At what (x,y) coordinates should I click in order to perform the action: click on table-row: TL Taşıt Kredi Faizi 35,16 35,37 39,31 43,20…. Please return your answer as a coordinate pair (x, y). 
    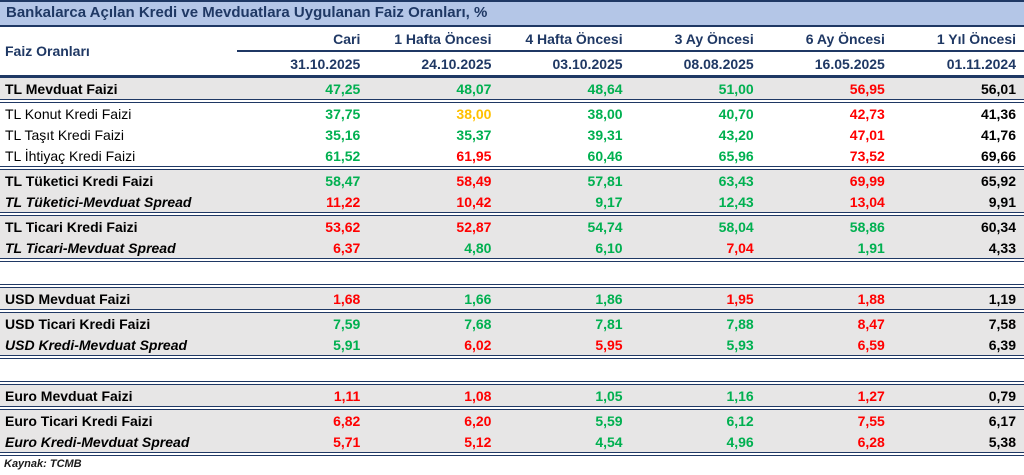
    Looking at the image, I should click on (512, 134).